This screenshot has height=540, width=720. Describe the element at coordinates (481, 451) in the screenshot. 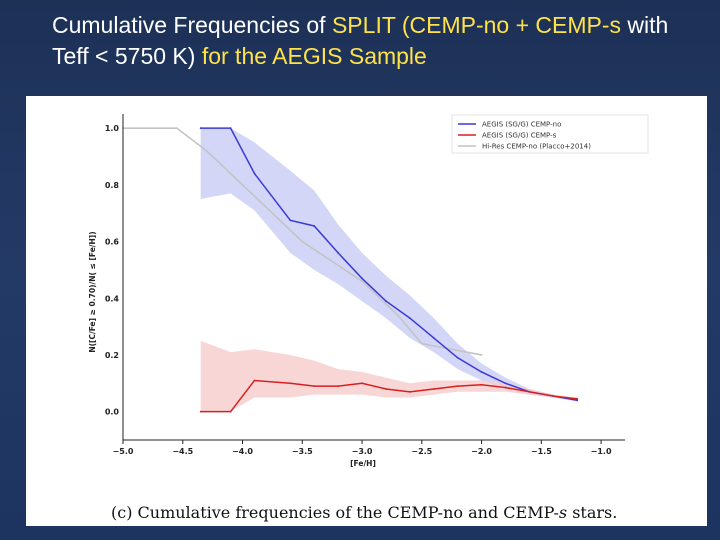

I see `x-tick-label: −2.0` at that location.